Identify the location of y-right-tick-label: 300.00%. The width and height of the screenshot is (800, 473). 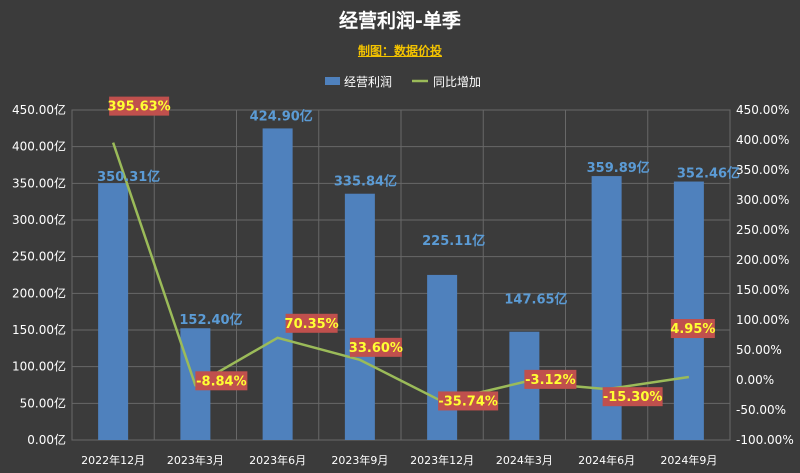
(762, 200).